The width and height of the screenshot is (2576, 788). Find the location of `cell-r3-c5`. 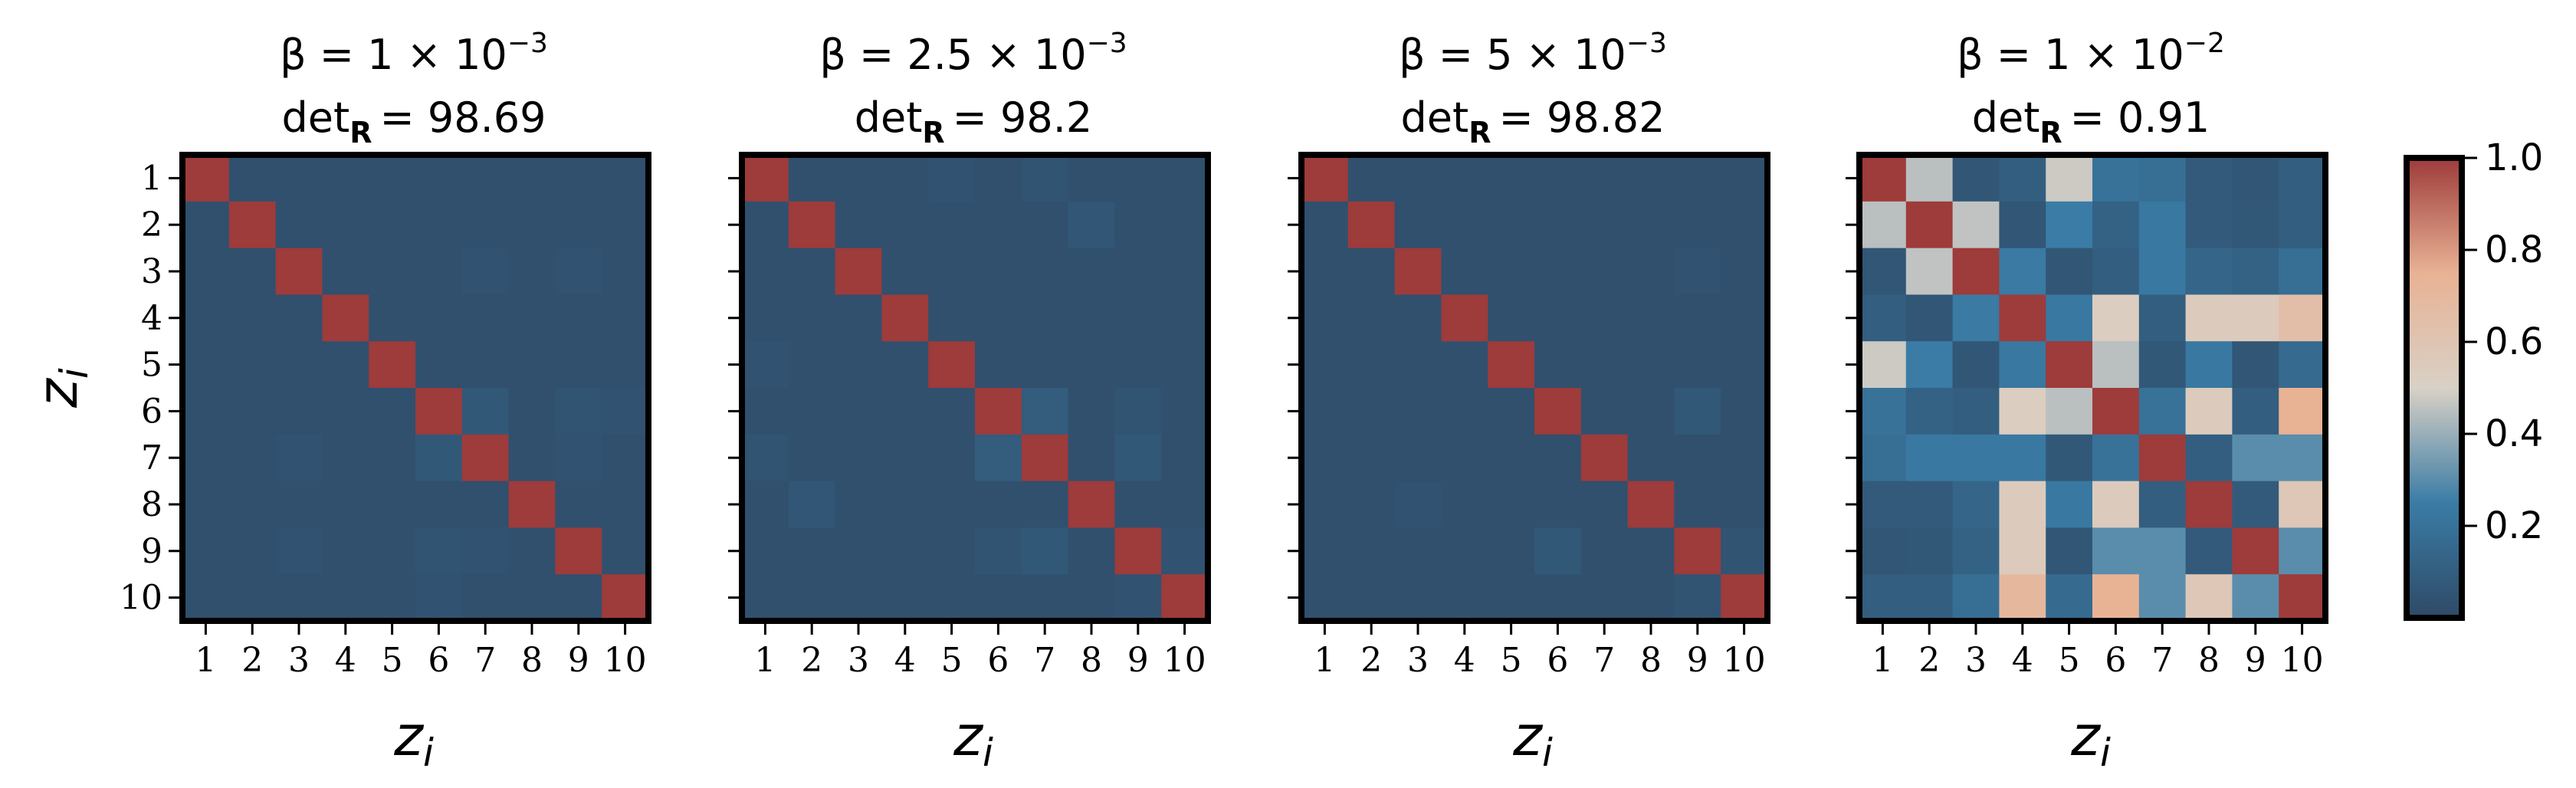

cell-r3-c5 is located at coordinates (1511, 271).